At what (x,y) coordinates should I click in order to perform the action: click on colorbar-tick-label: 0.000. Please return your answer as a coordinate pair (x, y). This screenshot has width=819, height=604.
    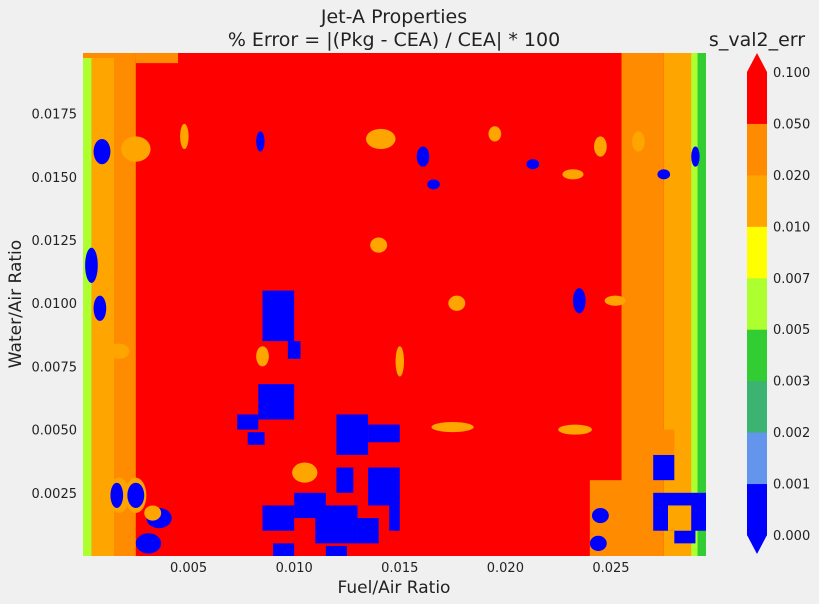
    Looking at the image, I should click on (791, 536).